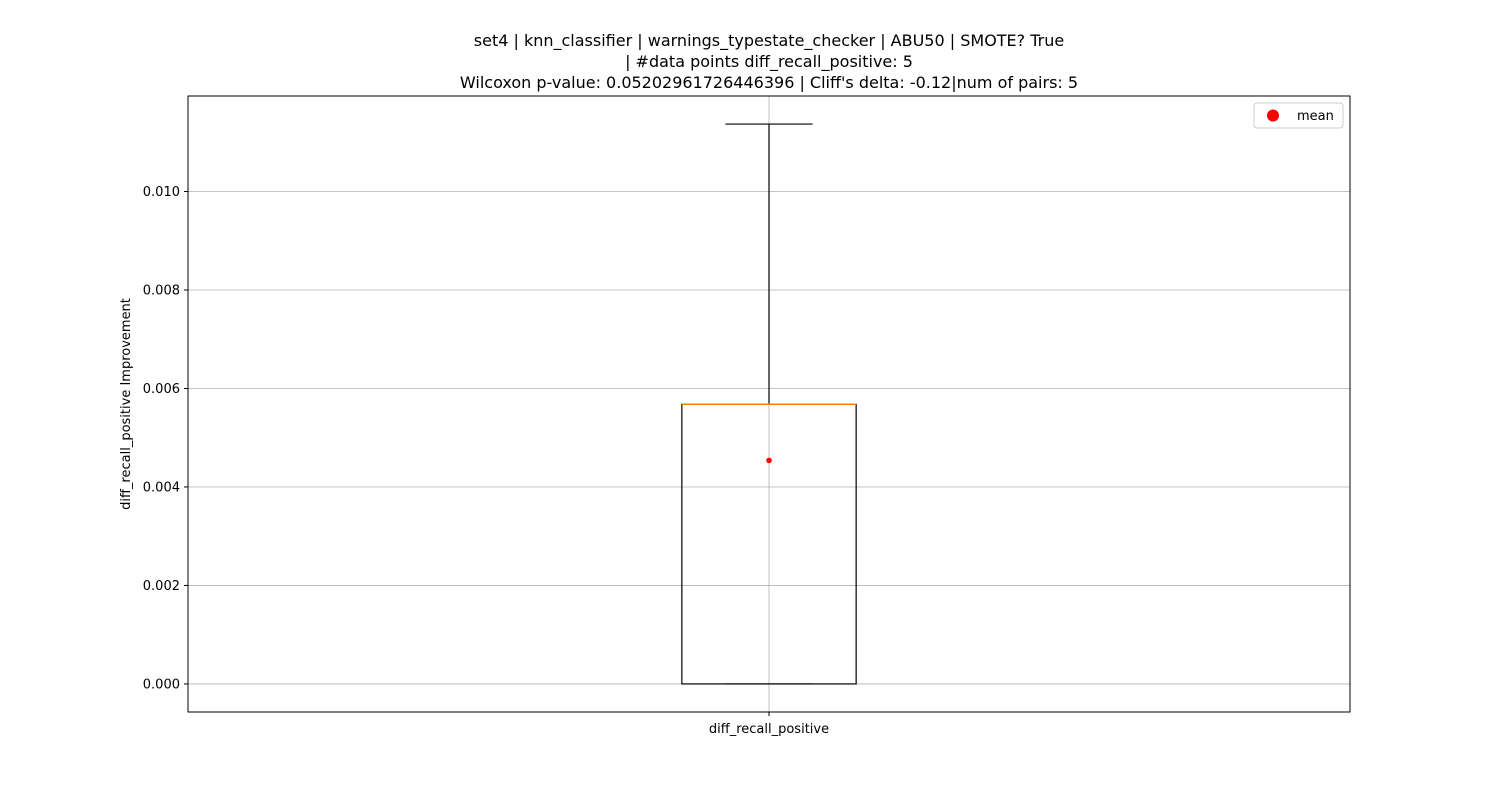  I want to click on x-tick-label: diff_recall_positive, so click(769, 729).